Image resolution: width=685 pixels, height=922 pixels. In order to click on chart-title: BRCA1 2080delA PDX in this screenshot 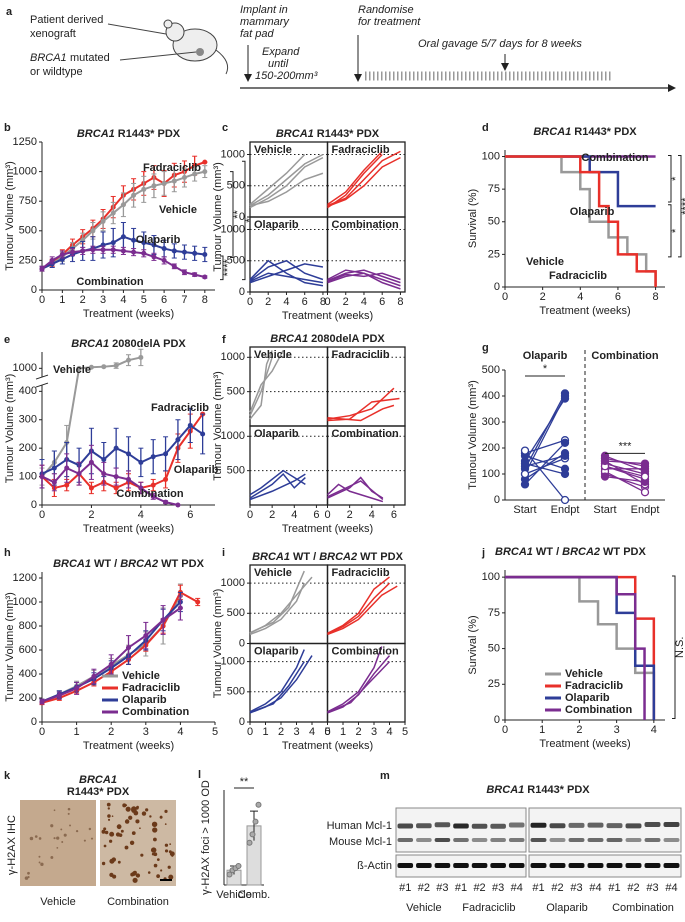, I will do `click(327, 339)`.